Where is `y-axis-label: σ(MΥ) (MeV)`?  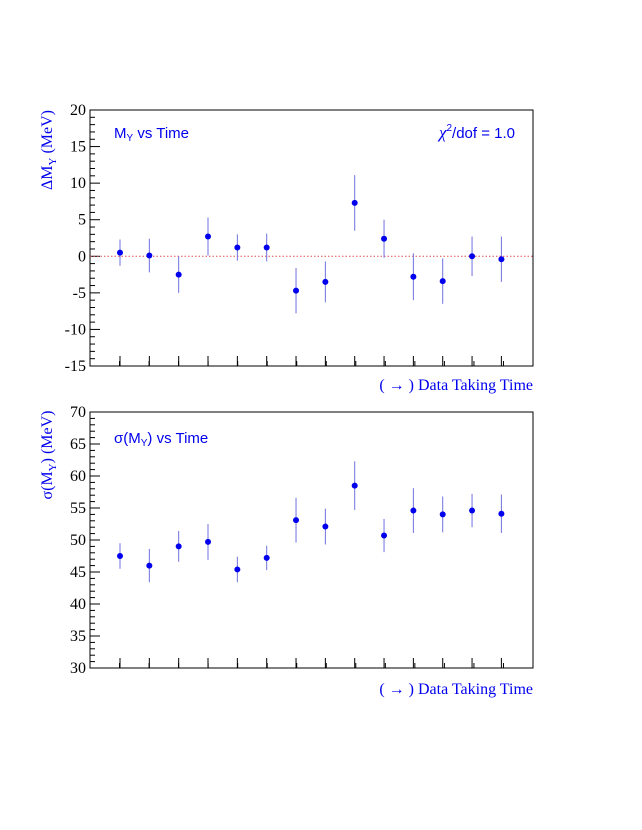
y-axis-label: σ(MΥ) (MeV) is located at coordinates (49, 454).